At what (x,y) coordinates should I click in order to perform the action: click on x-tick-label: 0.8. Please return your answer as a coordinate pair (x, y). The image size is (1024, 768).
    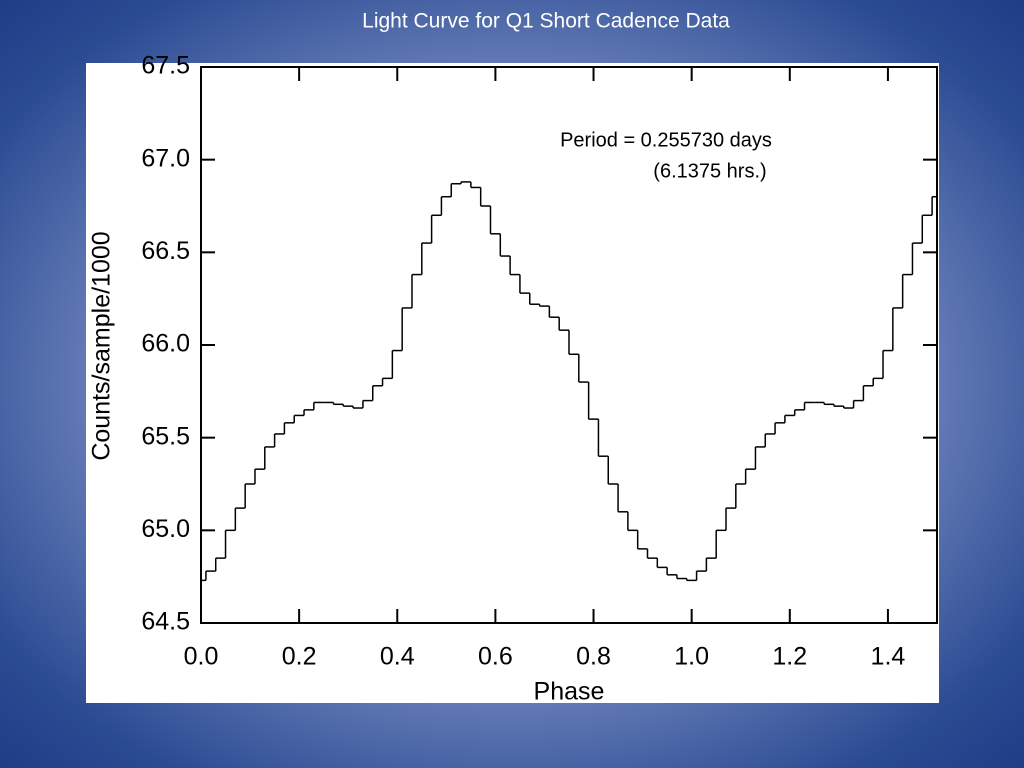
    Looking at the image, I should click on (593, 657).